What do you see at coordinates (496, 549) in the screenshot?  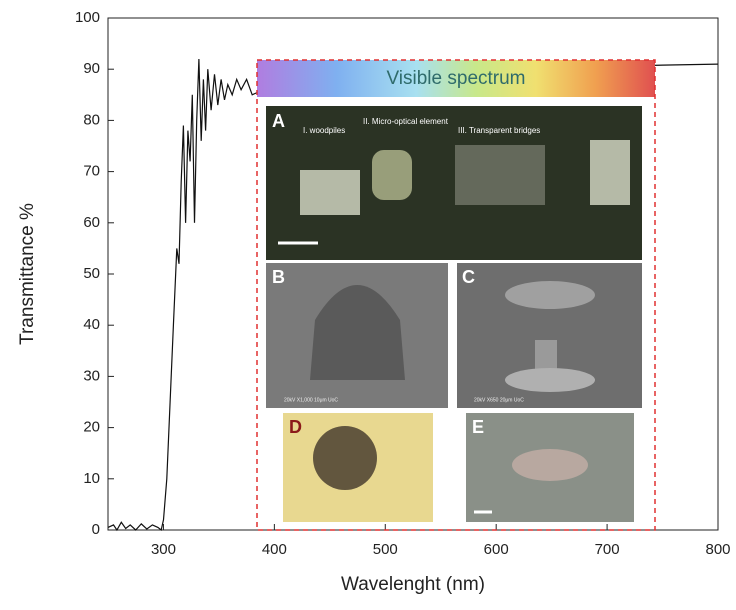 I see `x-tick-label: 600` at bounding box center [496, 549].